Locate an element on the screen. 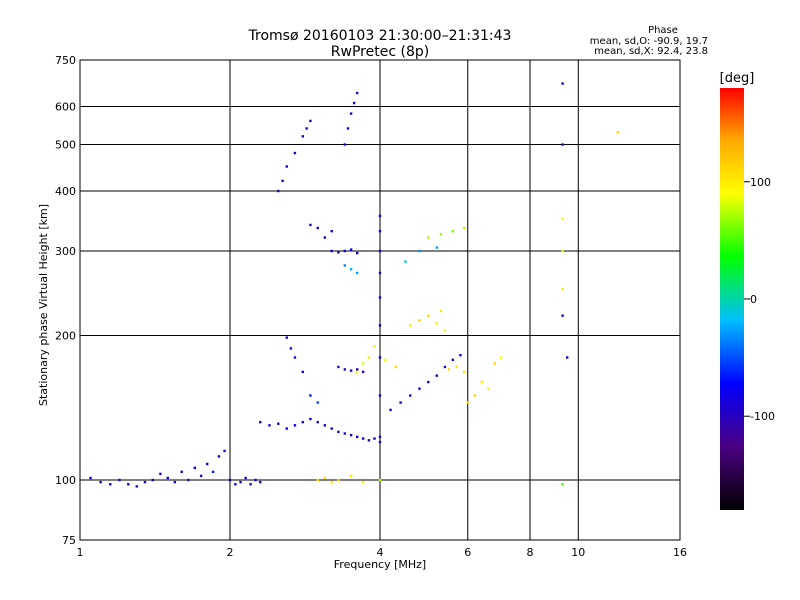  y-tick-label: 500 is located at coordinates (65, 145).